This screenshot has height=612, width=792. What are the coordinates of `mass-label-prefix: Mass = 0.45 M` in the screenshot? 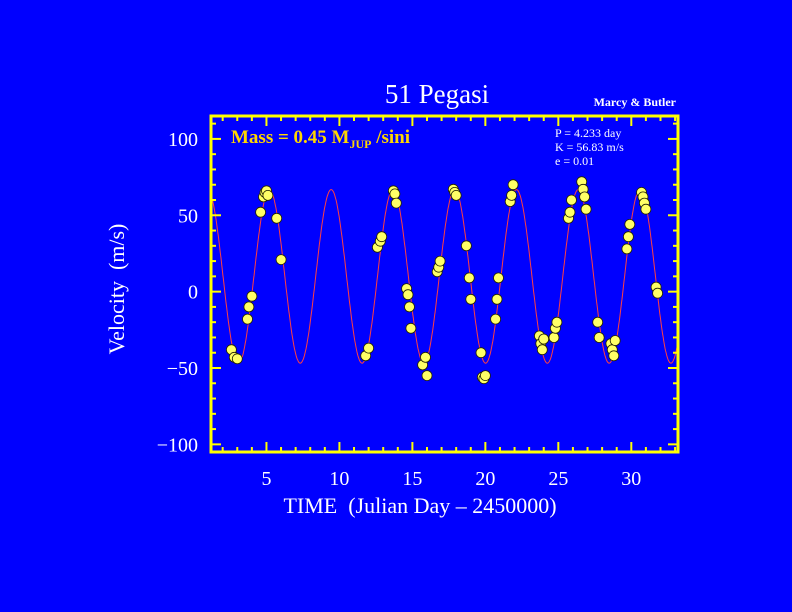 It's located at (290, 137).